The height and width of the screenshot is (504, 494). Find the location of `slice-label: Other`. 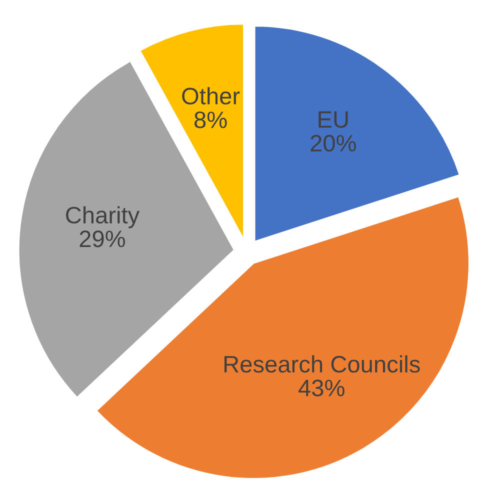

slice-label: Other is located at coordinates (211, 95).